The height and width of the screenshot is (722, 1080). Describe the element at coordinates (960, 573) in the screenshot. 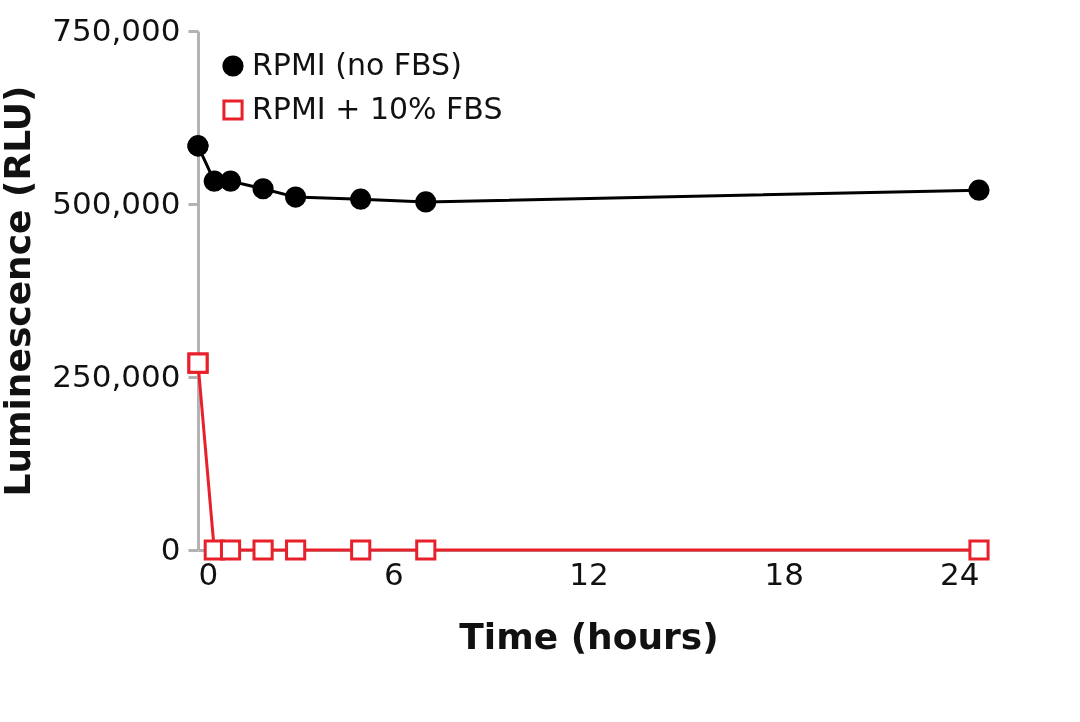

I see `x-tick-label: 24` at that location.